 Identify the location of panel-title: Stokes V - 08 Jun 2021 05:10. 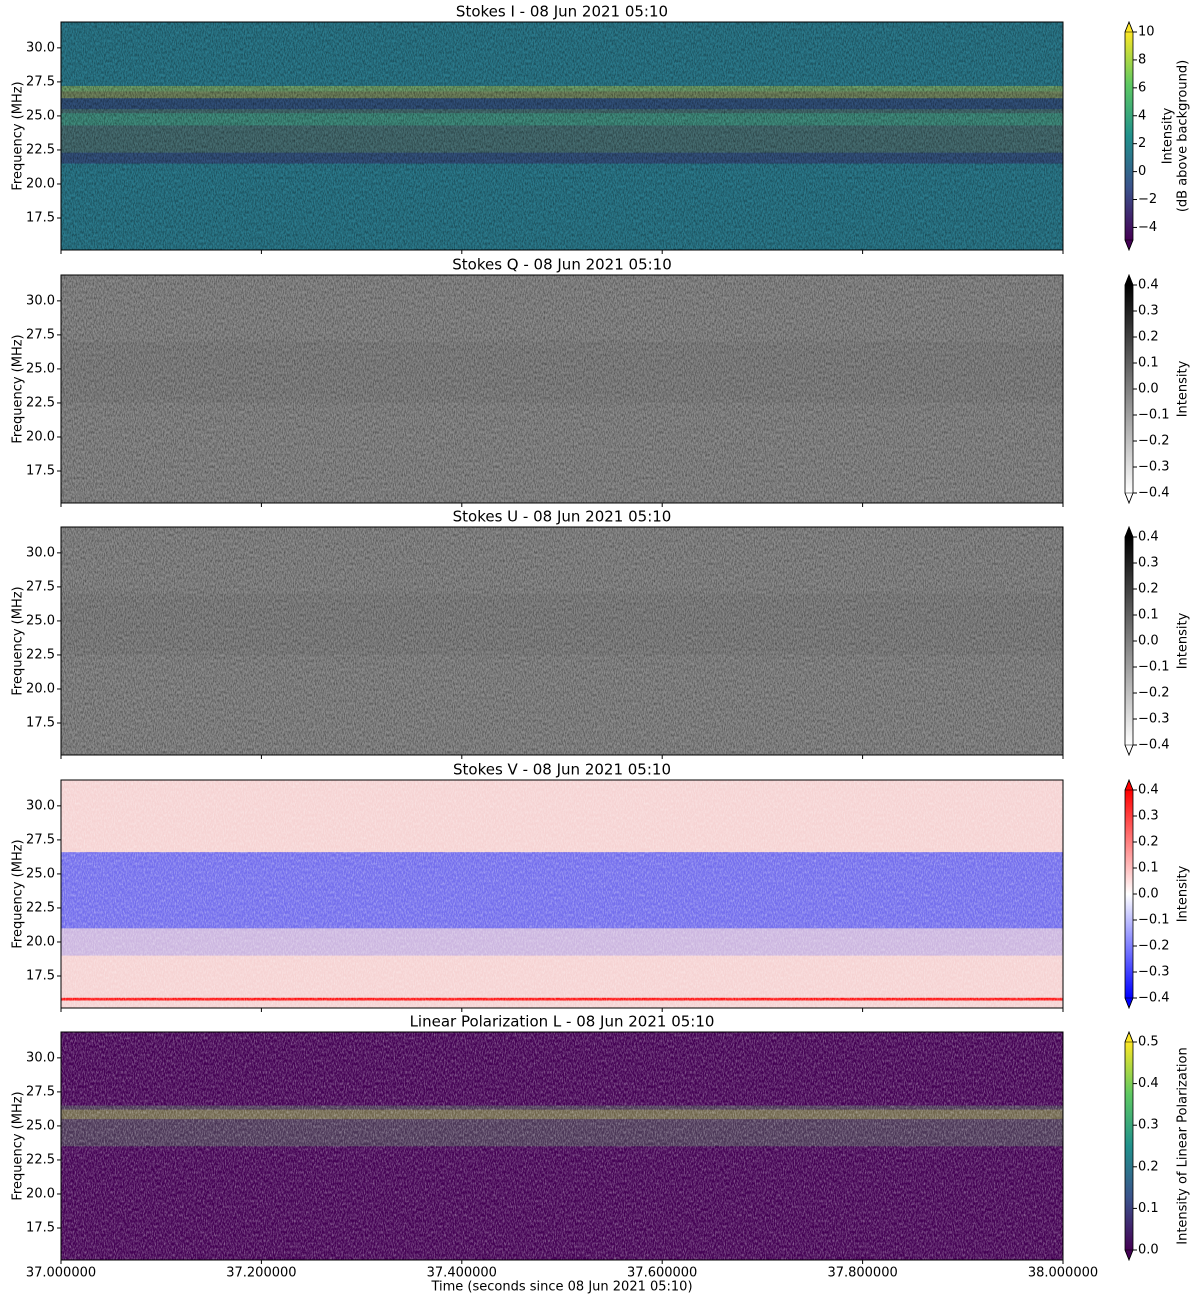
(562, 770).